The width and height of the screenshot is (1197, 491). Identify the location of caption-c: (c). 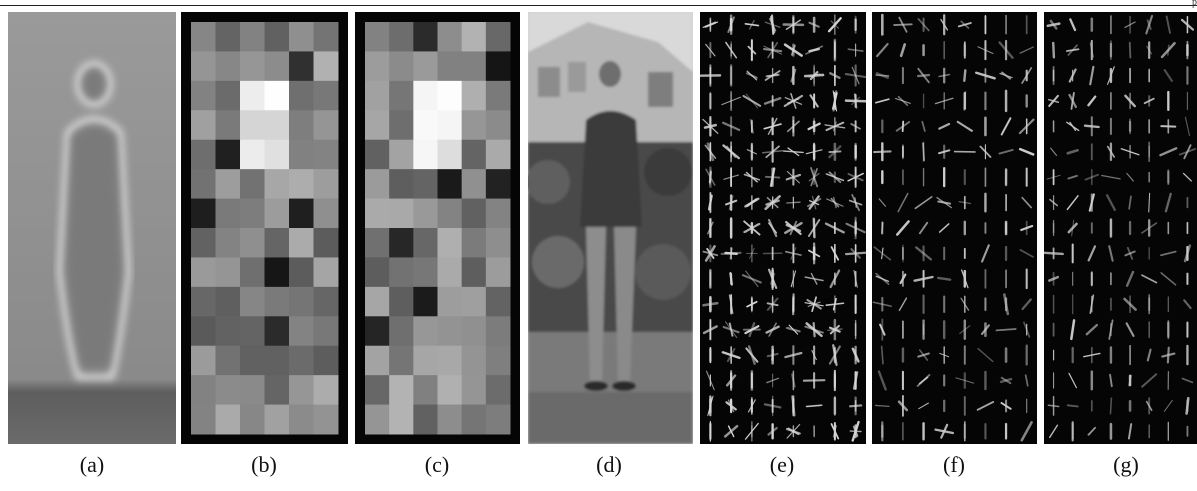
(437, 464).